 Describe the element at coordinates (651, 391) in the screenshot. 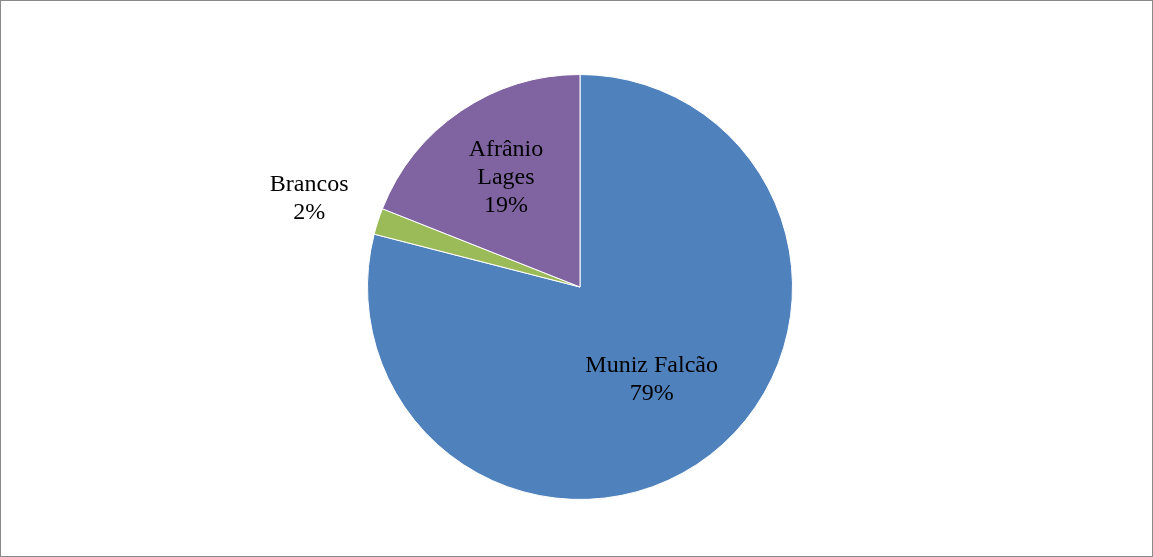

I see `data-label: 79%` at that location.